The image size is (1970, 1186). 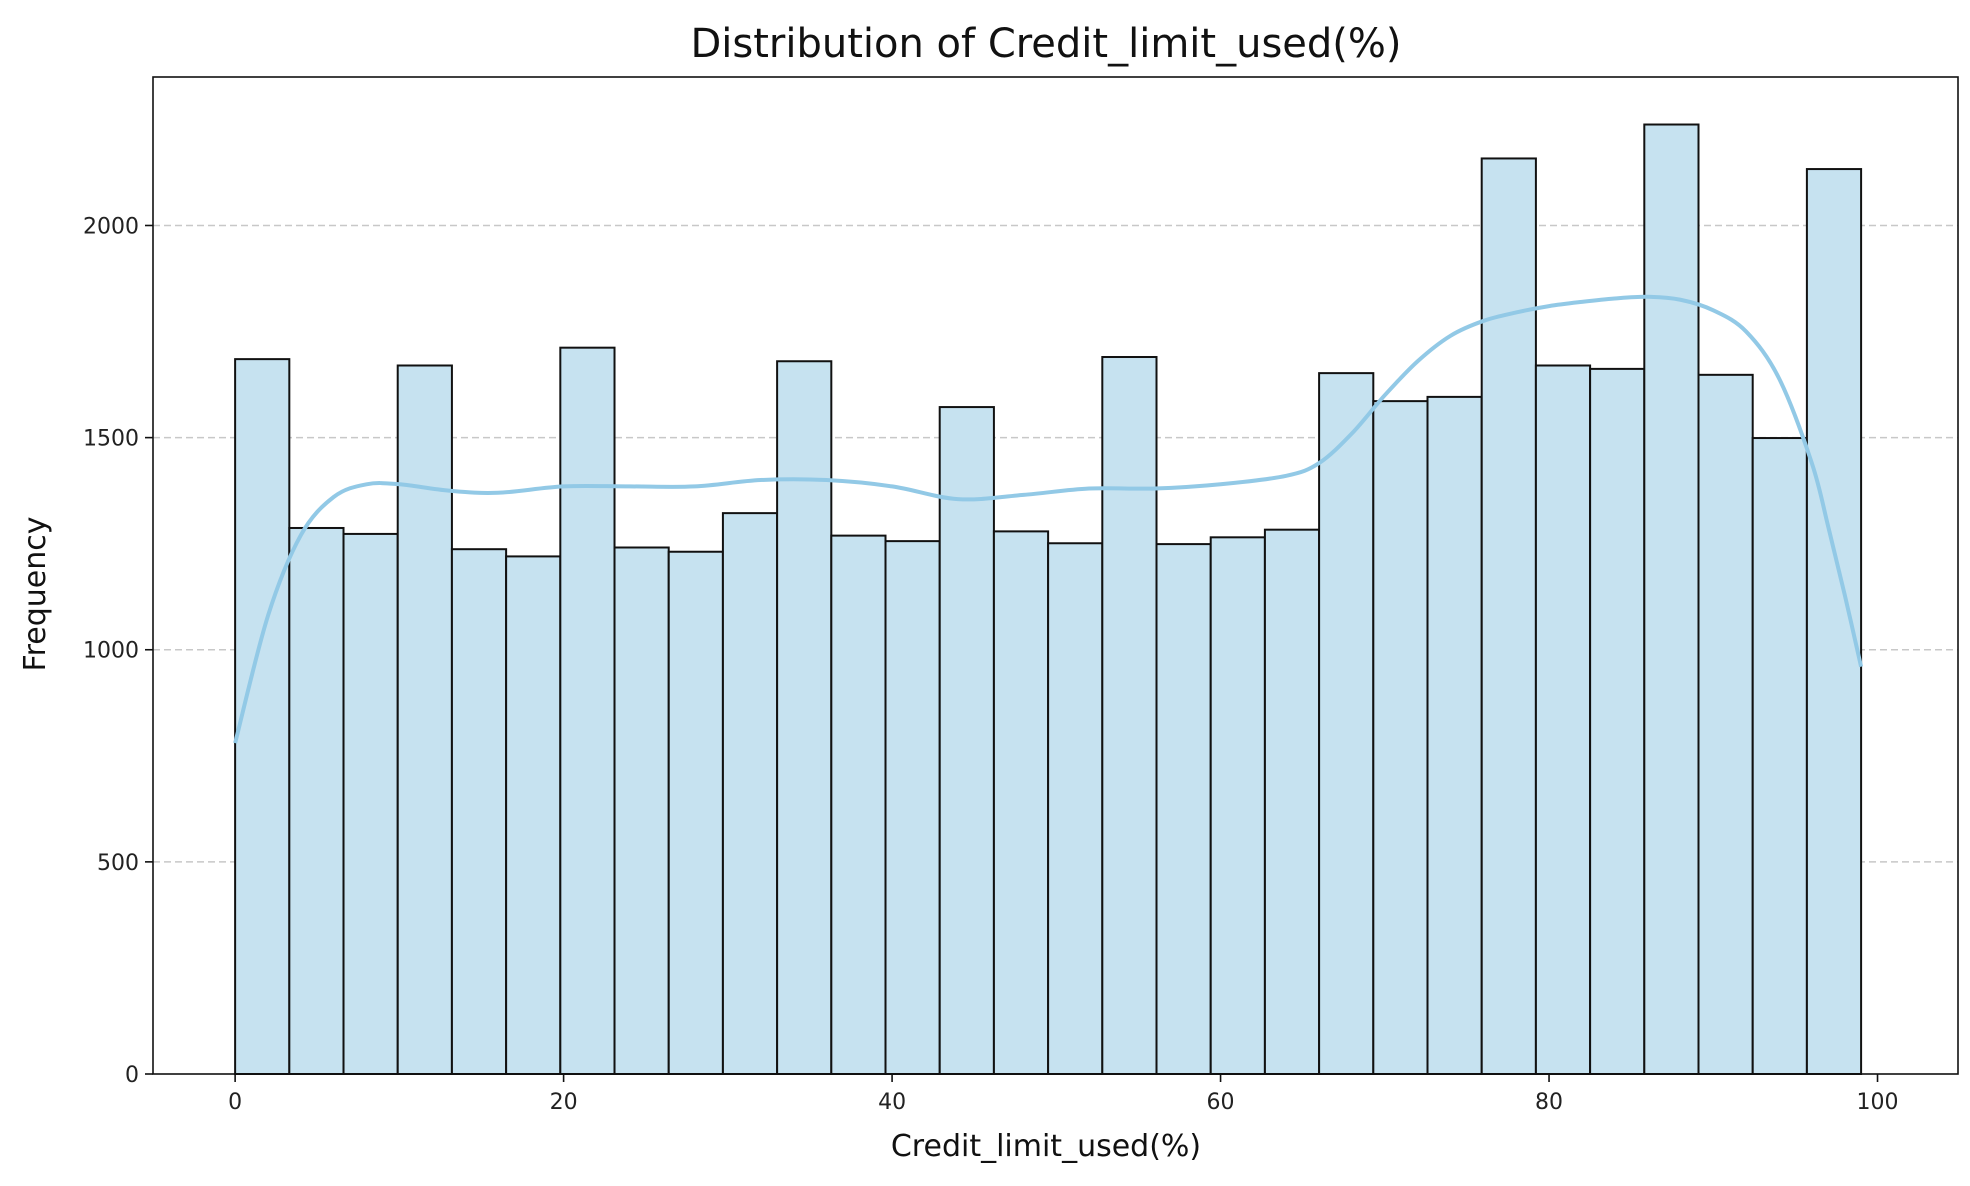 What do you see at coordinates (111, 226) in the screenshot?
I see `y-tick-label: 2000` at bounding box center [111, 226].